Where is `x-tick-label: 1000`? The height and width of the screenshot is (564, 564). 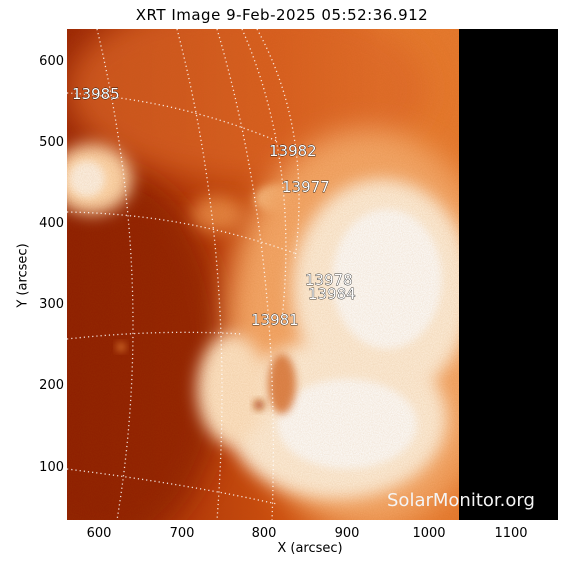 x-tick-label: 1000 is located at coordinates (429, 533).